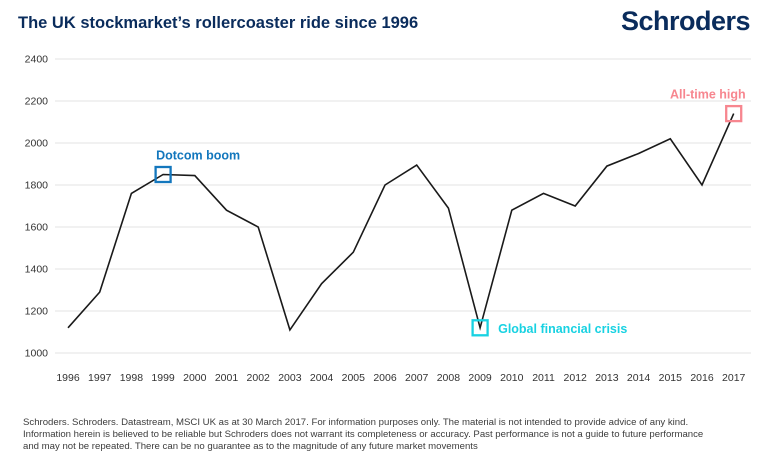  What do you see at coordinates (576, 378) in the screenshot?
I see `x-tick-label: 2012` at bounding box center [576, 378].